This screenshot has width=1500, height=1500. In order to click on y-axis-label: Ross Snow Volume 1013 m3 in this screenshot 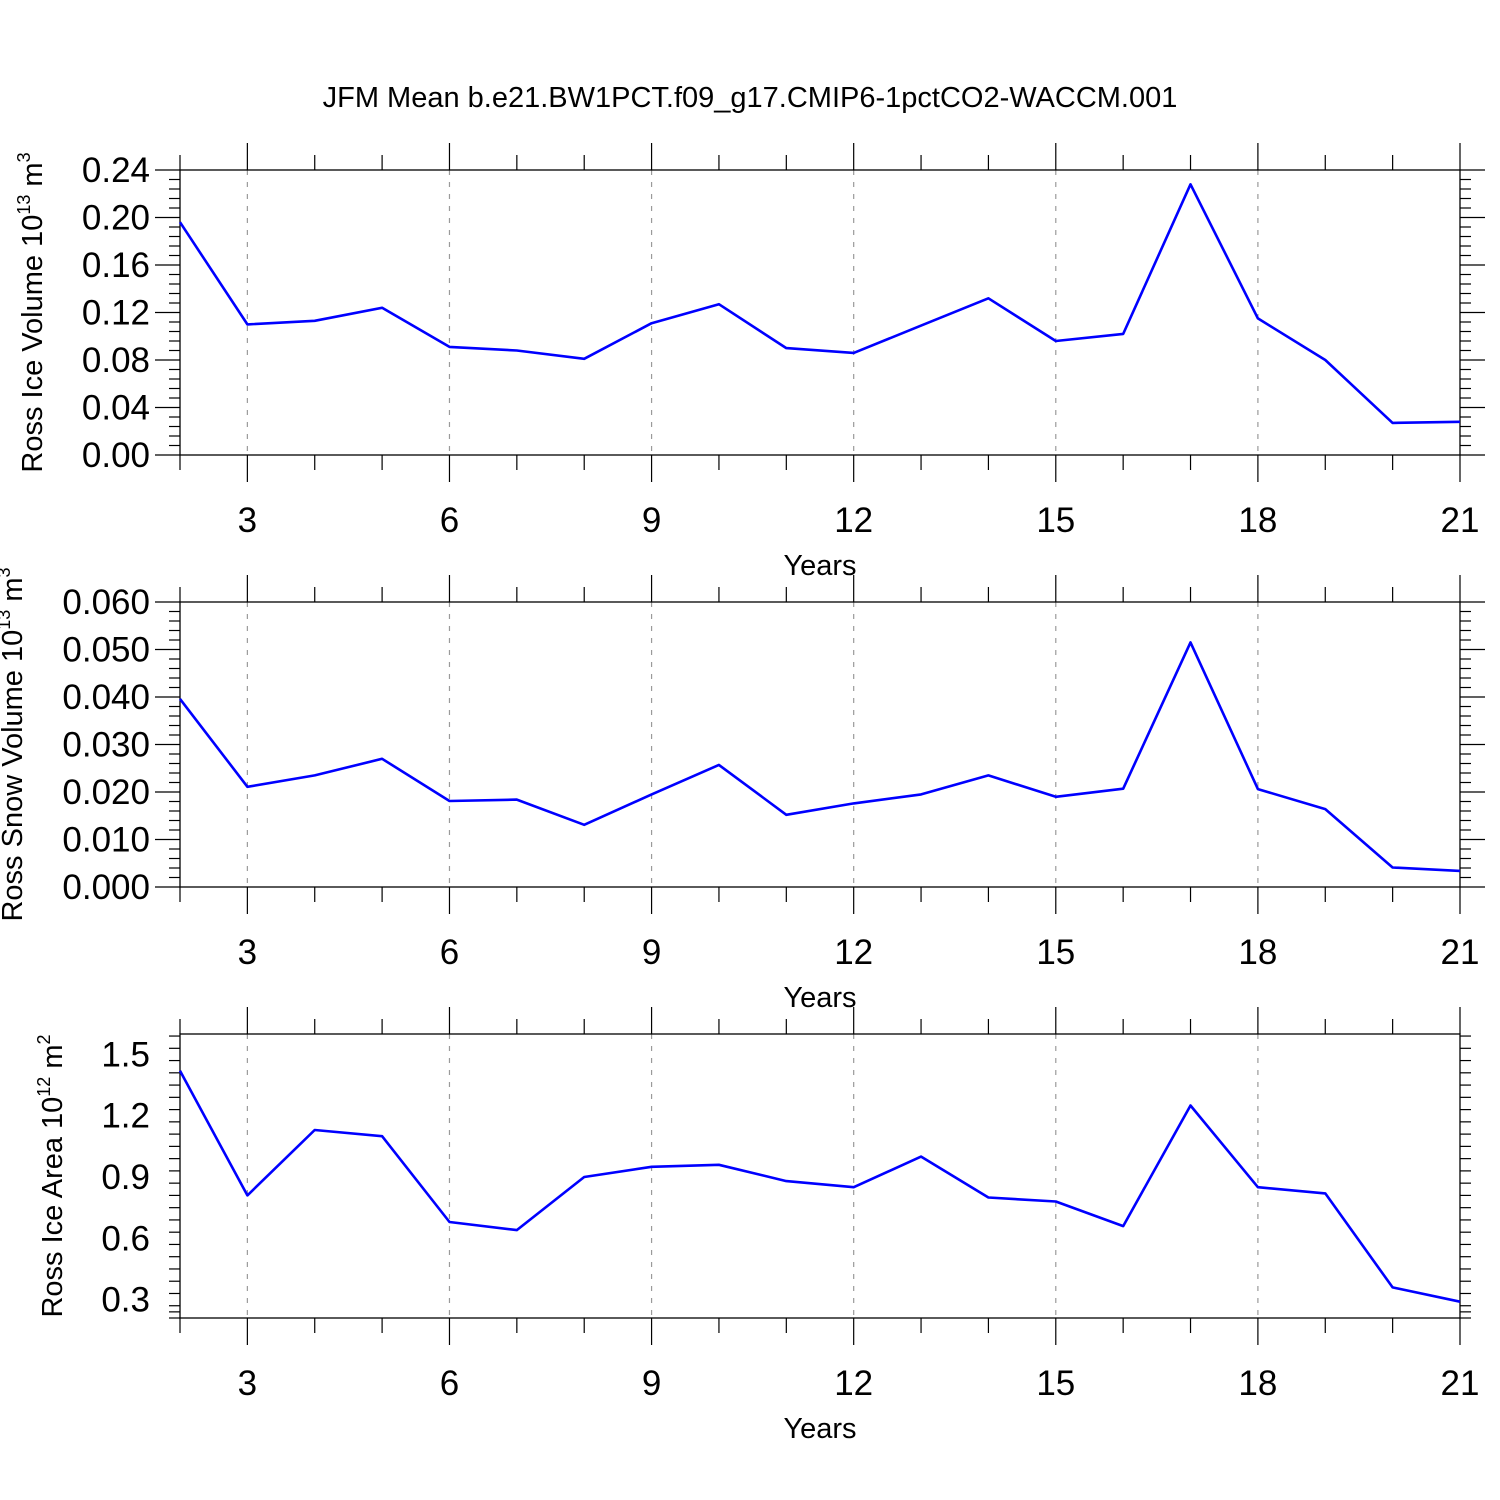, I will do `click(14, 744)`.